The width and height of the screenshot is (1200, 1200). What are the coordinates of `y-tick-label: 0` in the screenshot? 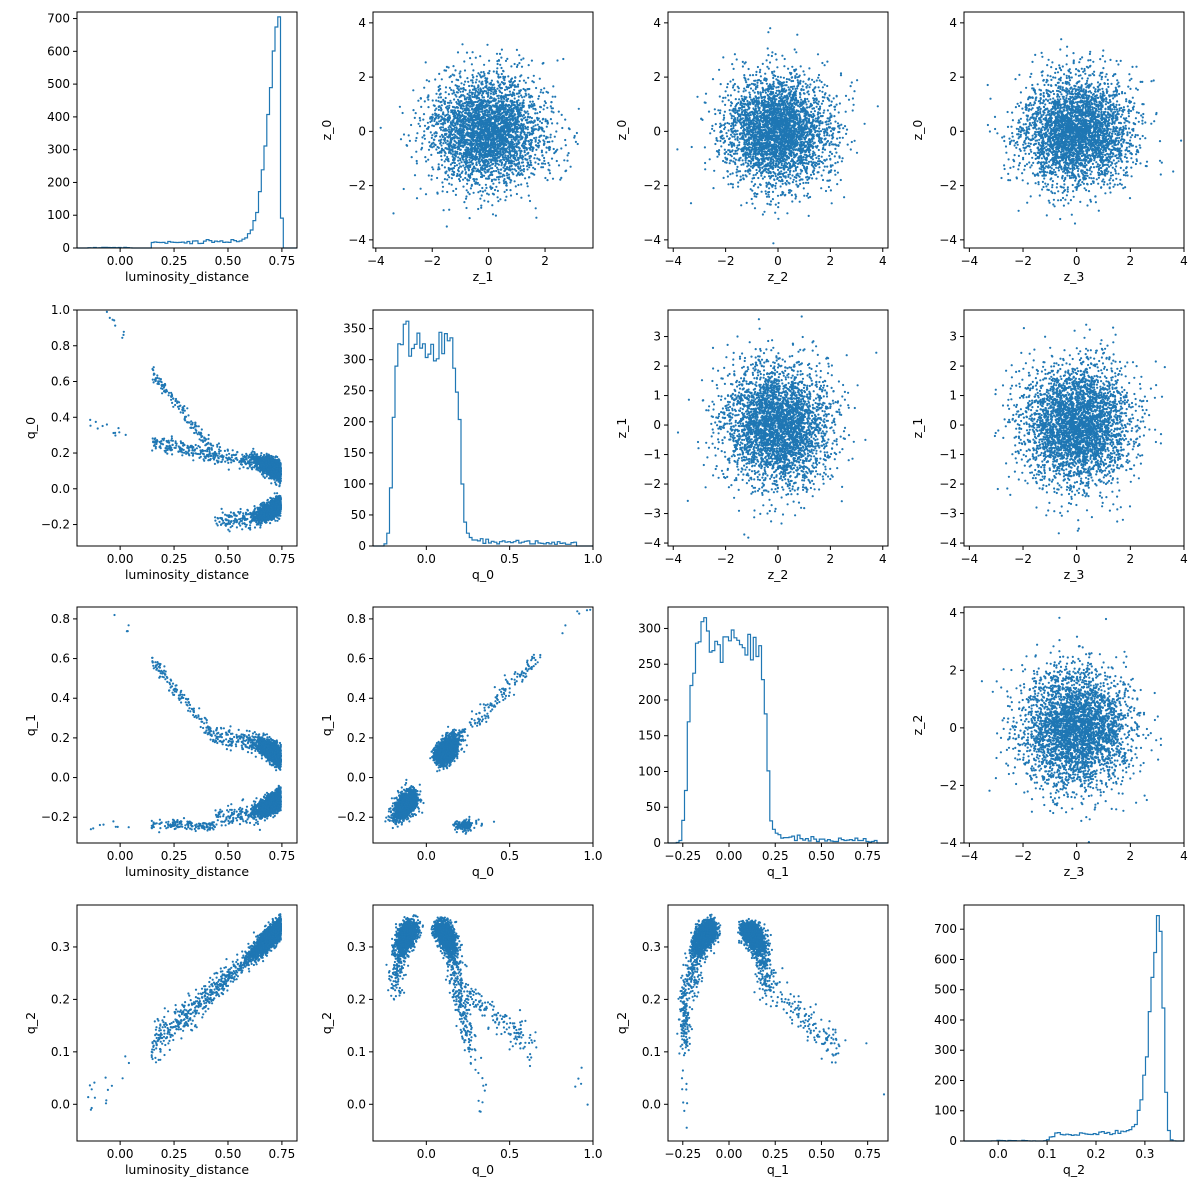 It's located at (362, 131).